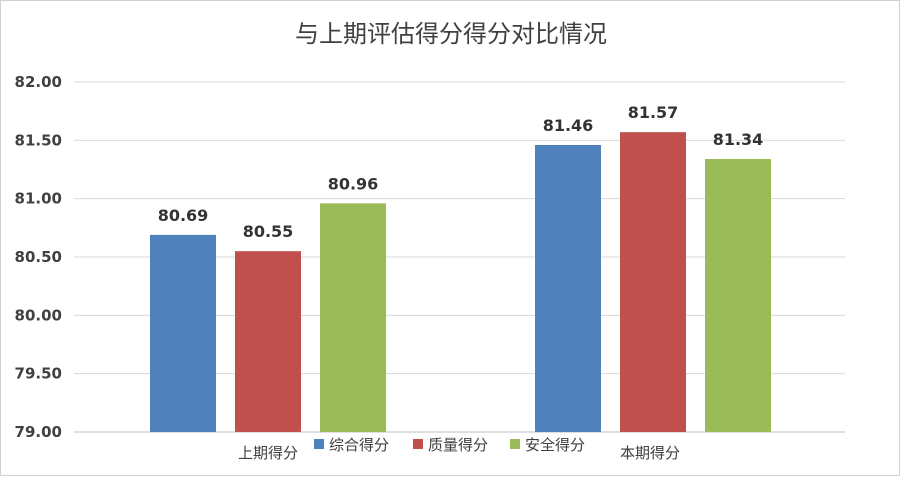 The image size is (902, 478). I want to click on y-tick-label: 81.00, so click(38, 199).